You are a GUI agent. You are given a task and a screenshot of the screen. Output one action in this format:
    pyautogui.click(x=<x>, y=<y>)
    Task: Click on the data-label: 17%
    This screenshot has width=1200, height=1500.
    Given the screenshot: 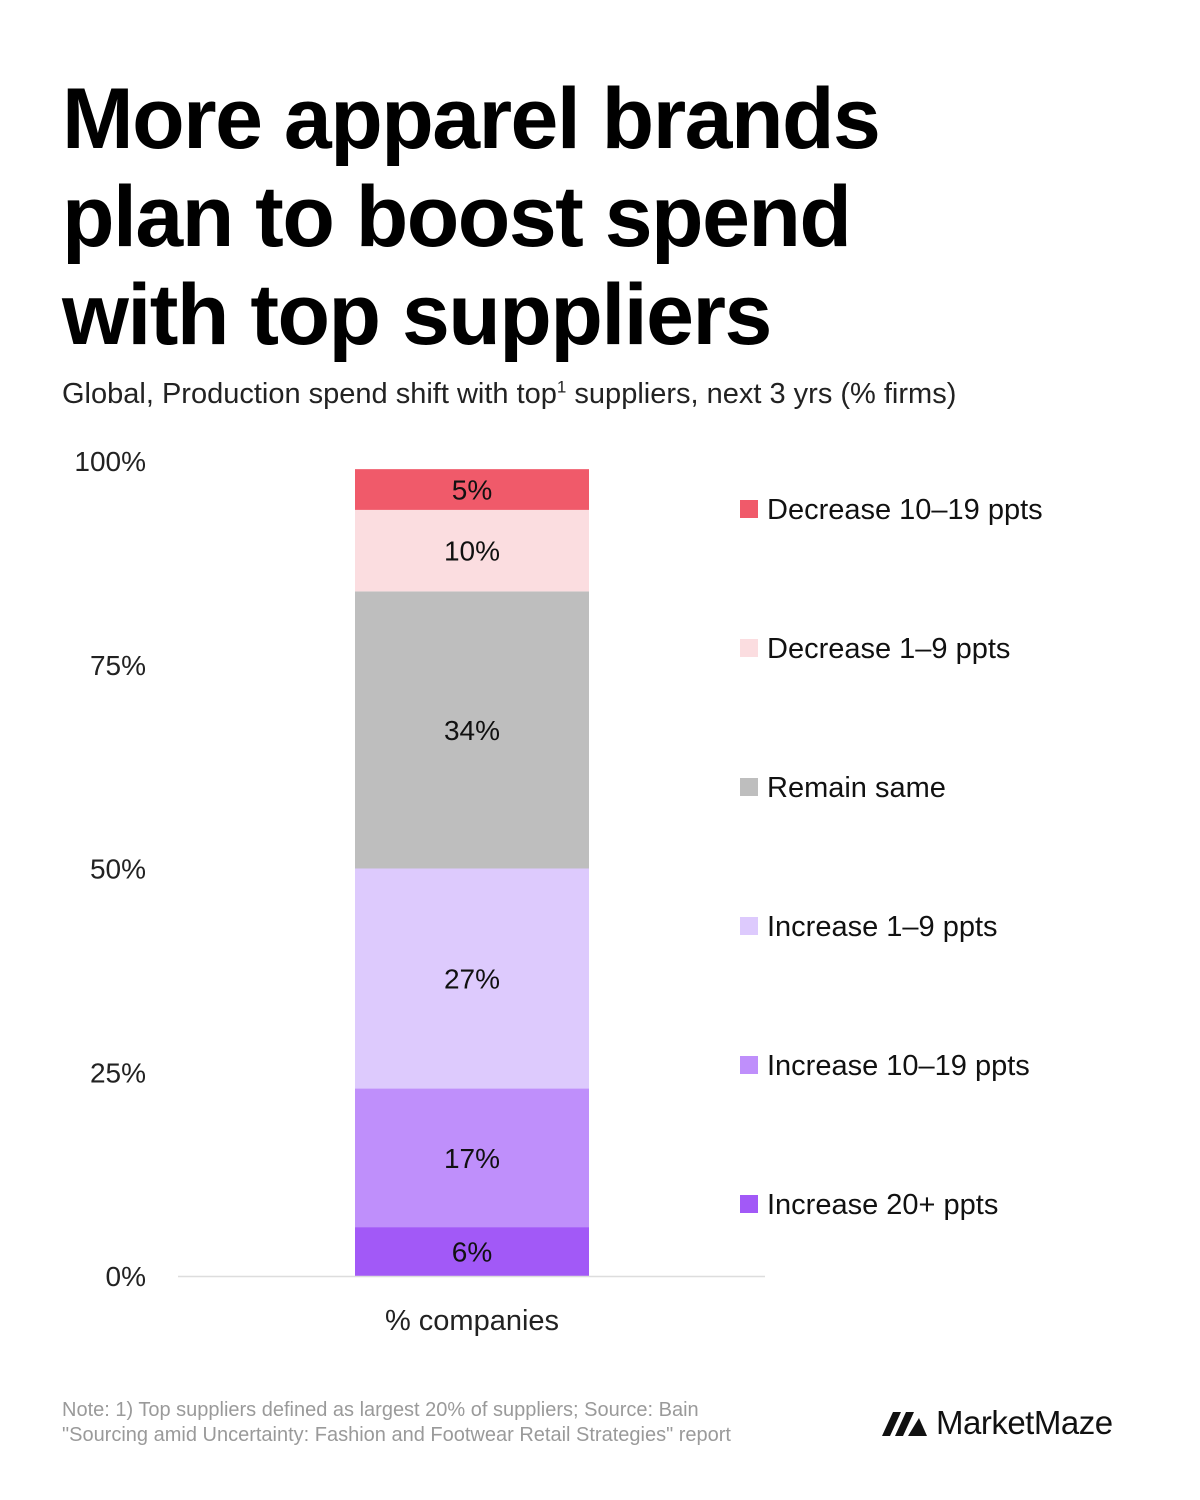 What is the action you would take?
    pyautogui.click(x=472, y=1158)
    